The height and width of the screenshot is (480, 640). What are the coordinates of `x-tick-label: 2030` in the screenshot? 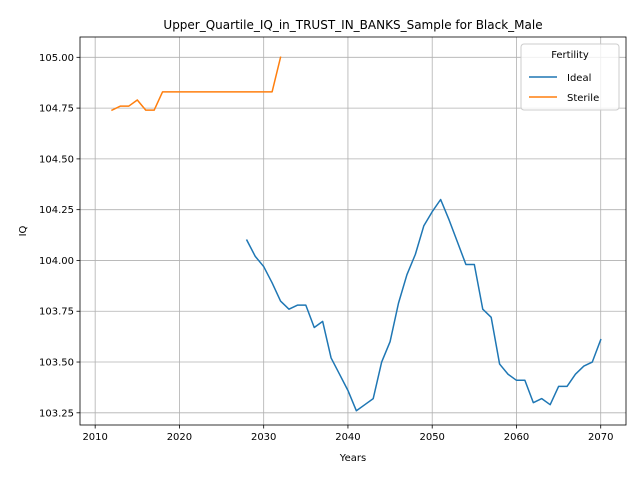 It's located at (263, 437).